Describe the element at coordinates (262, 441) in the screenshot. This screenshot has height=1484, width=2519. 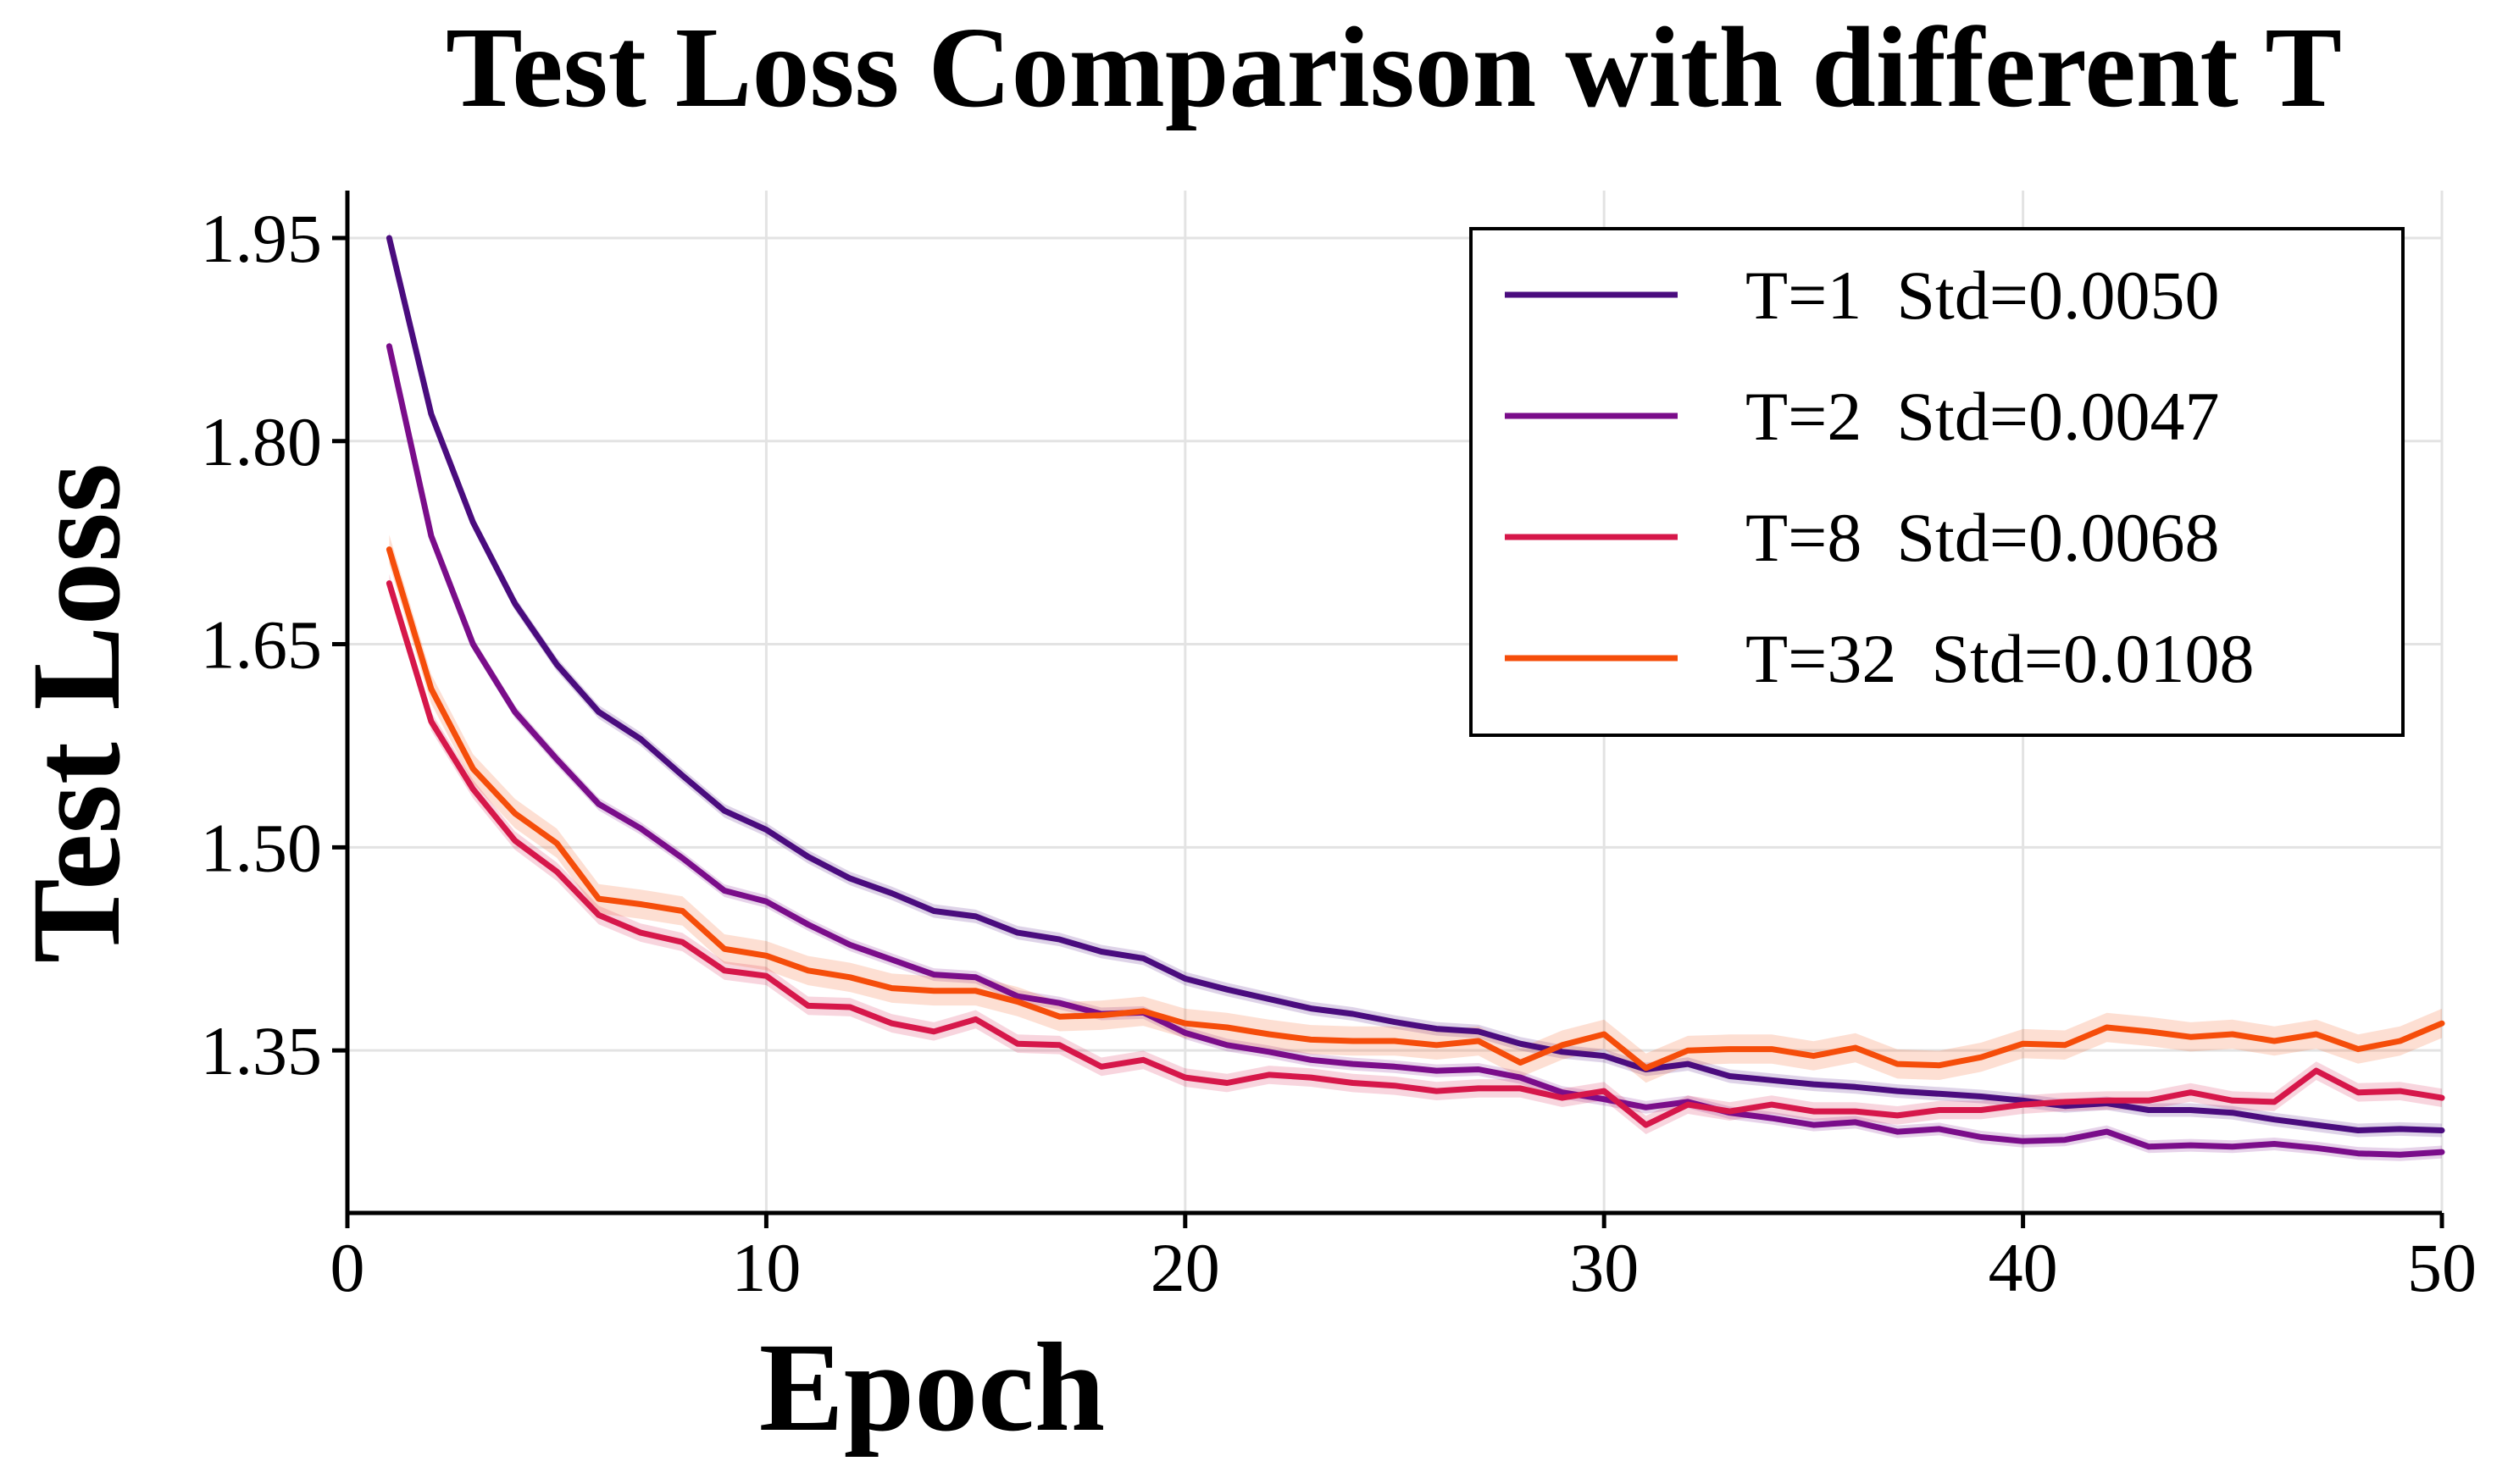
I see `y-tick-label: 1.80` at that location.